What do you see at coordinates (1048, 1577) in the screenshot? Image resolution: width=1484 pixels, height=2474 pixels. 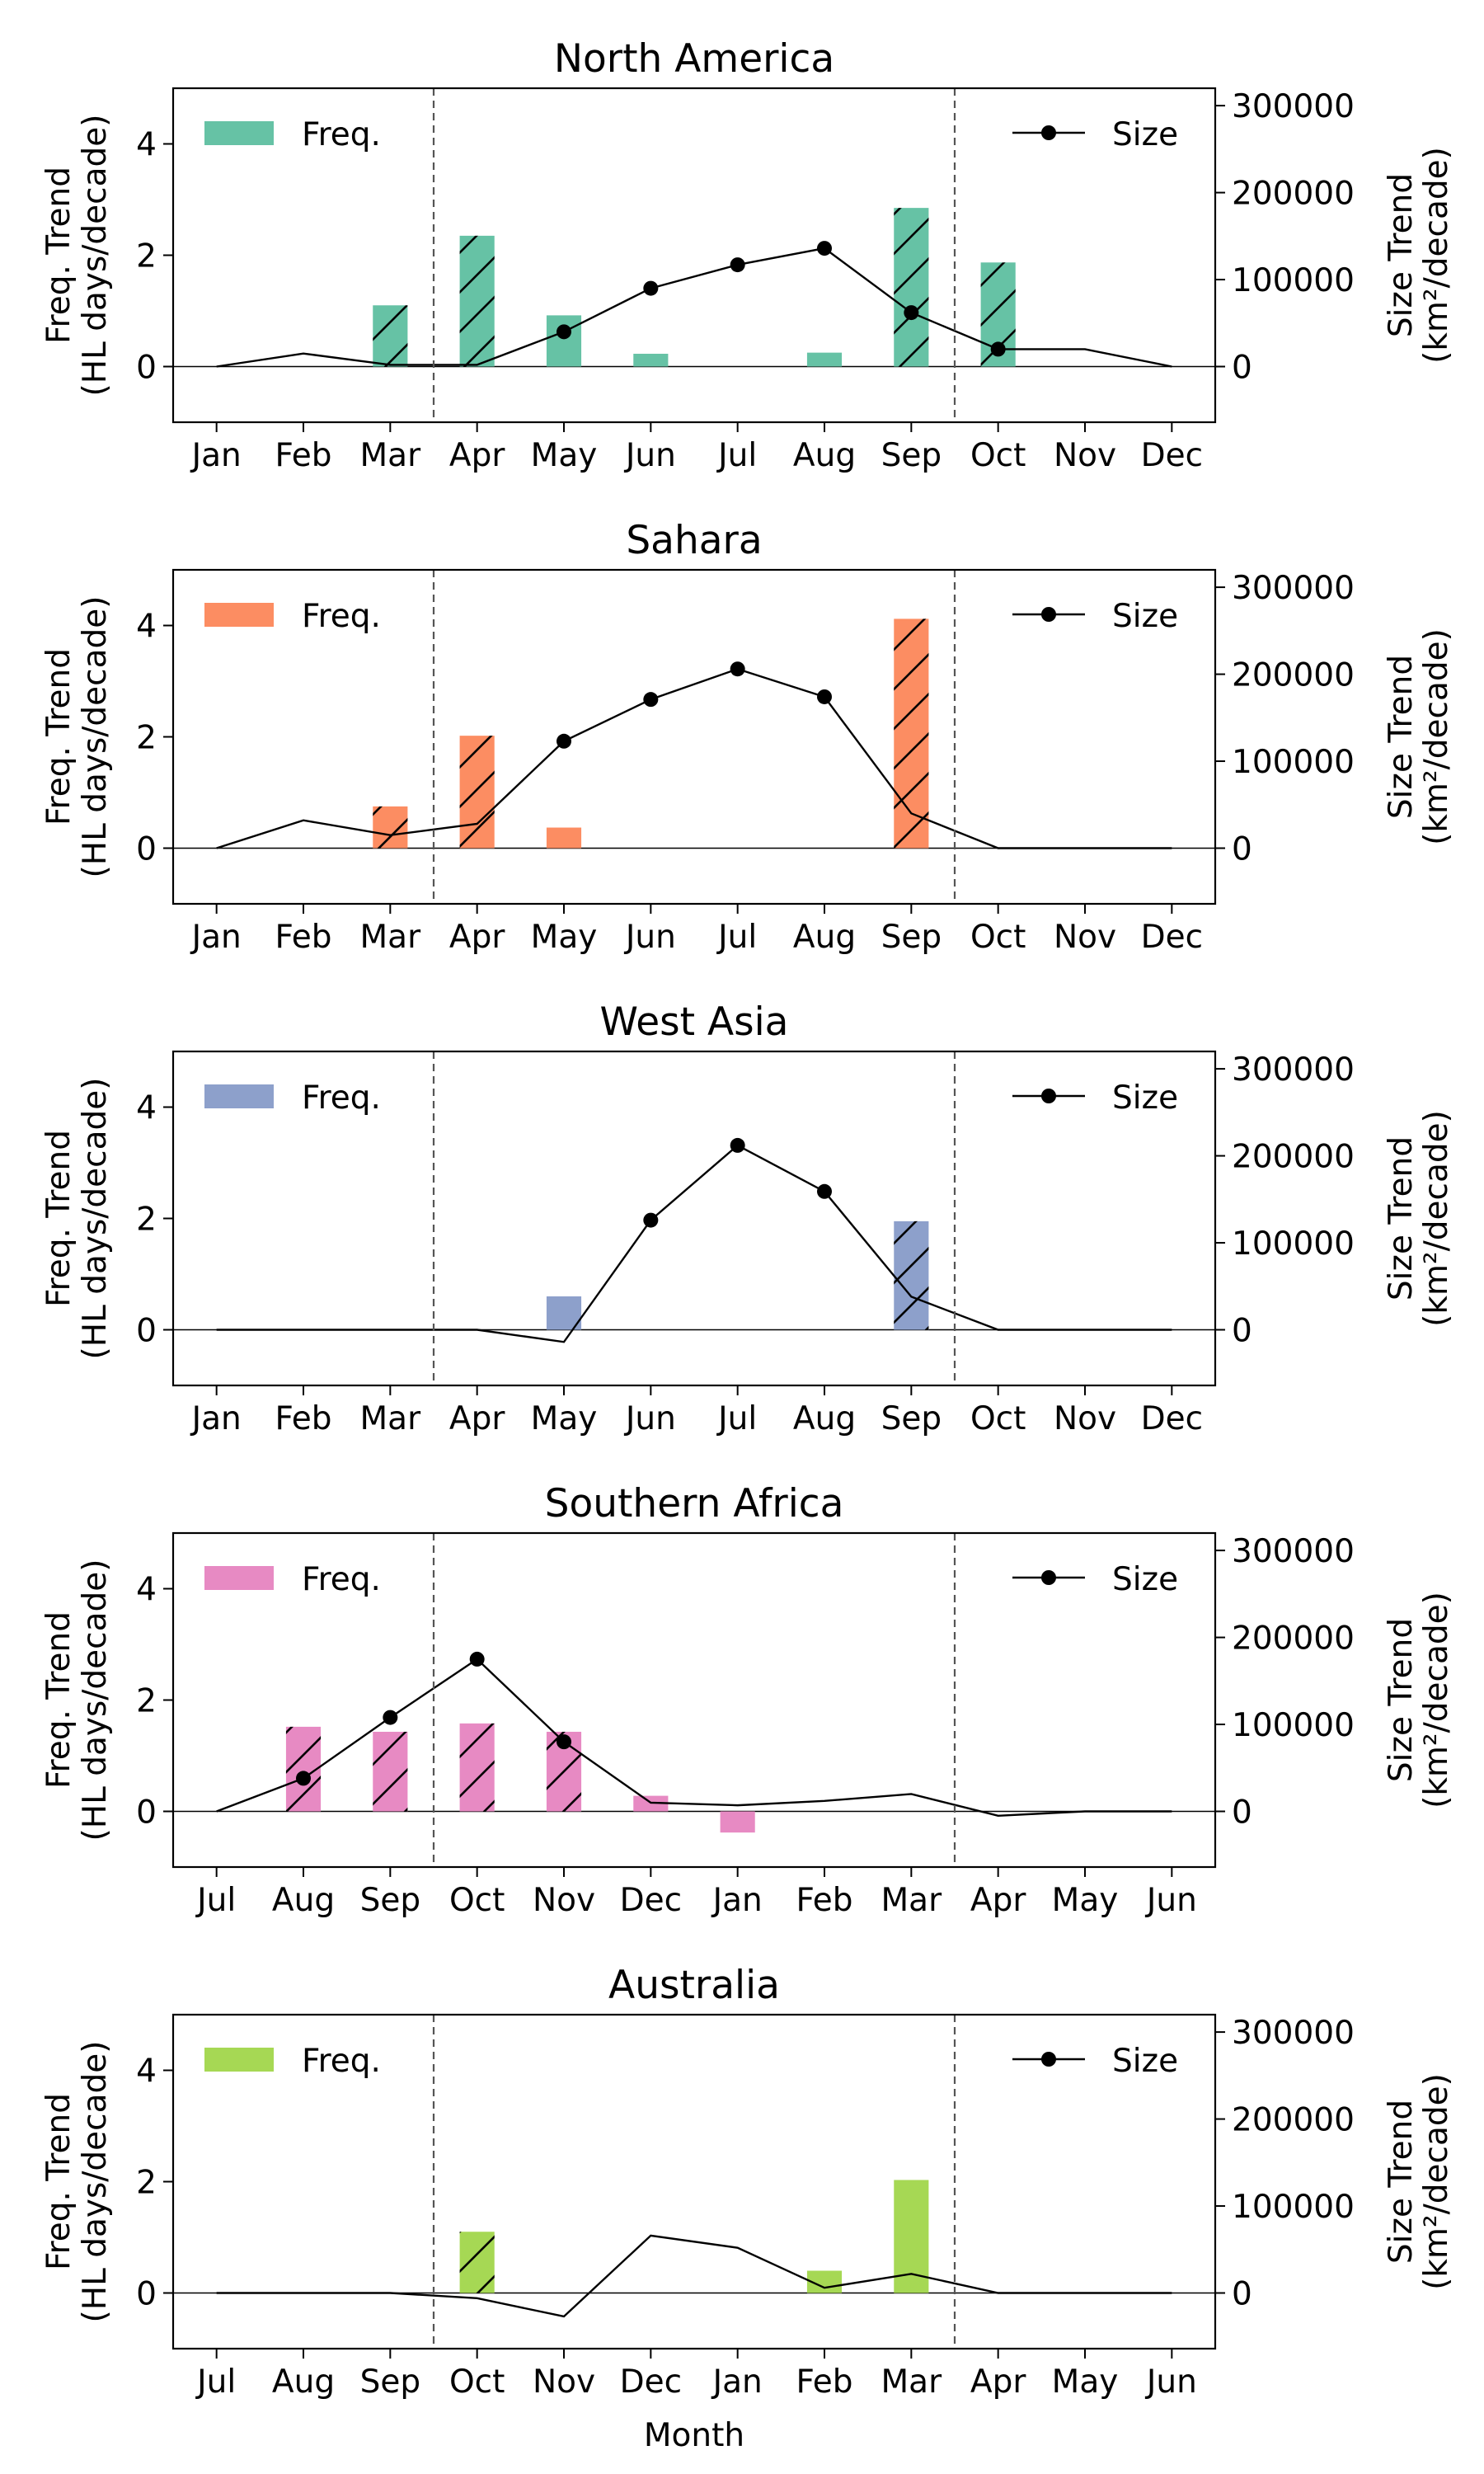 I see `legend-size-marker` at bounding box center [1048, 1577].